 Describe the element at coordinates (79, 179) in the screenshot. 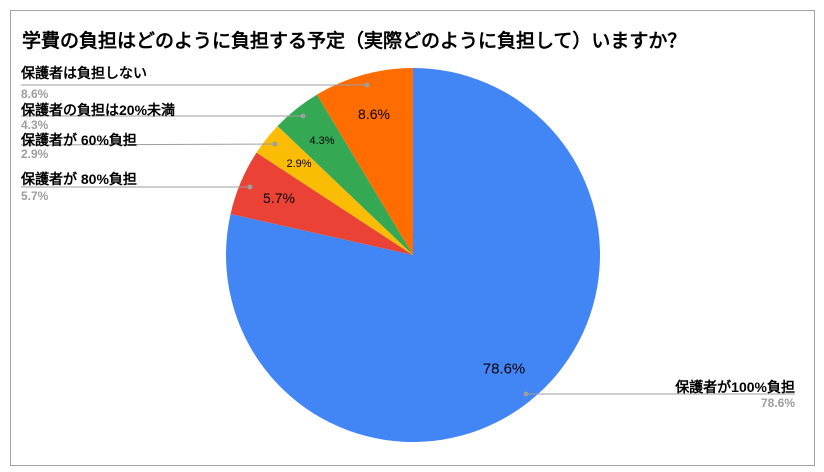

I see `callout-label-80pct: 保護者が 80%負担` at that location.